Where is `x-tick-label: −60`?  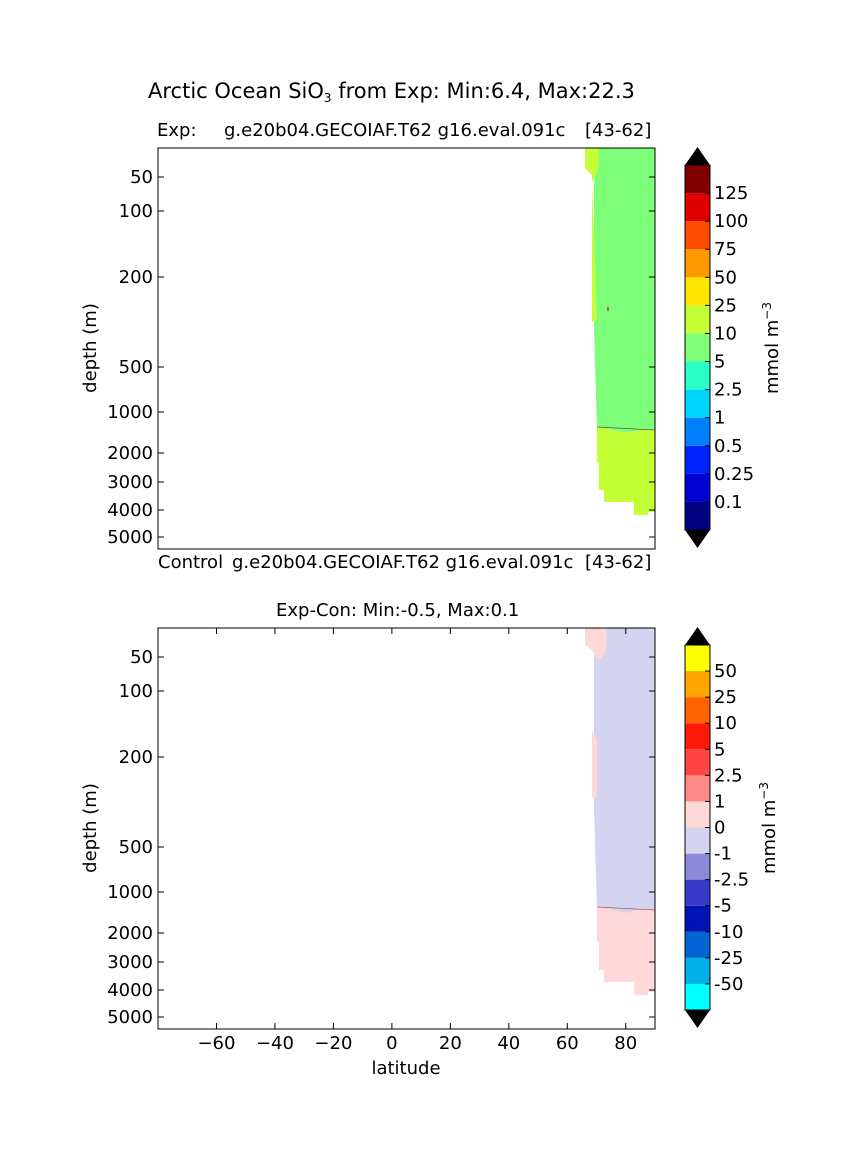 x-tick-label: −60 is located at coordinates (216, 1043).